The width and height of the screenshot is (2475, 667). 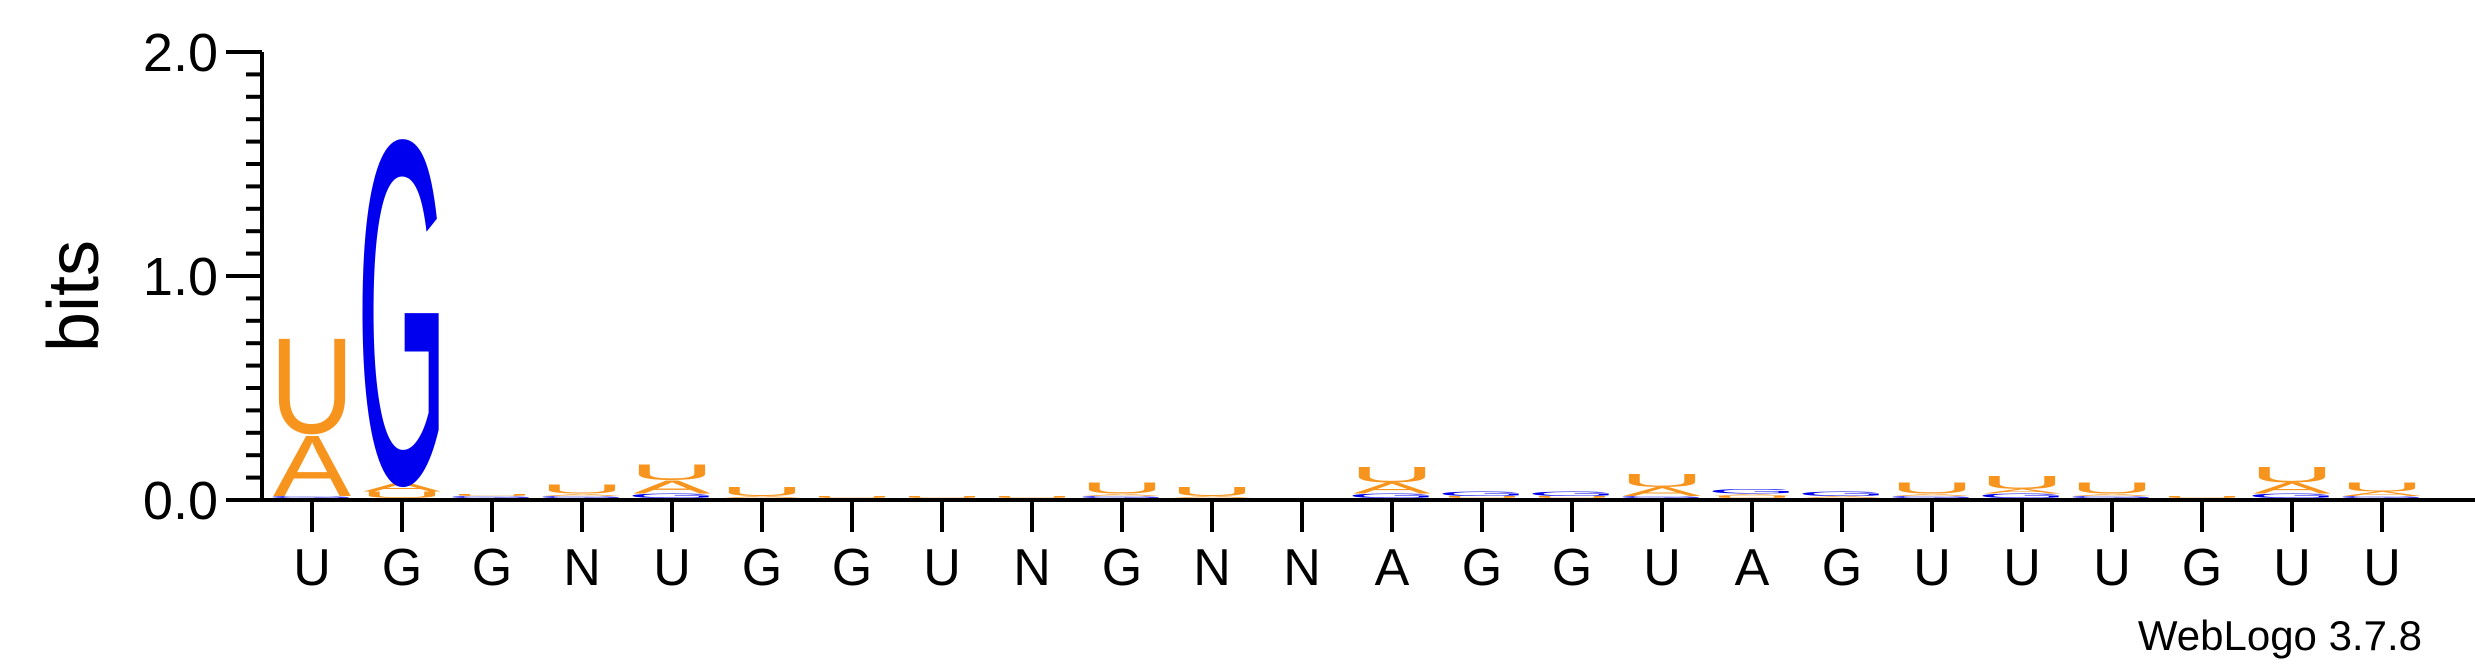 What do you see at coordinates (180, 277) in the screenshot?
I see `y-tick-label: 1.0` at bounding box center [180, 277].